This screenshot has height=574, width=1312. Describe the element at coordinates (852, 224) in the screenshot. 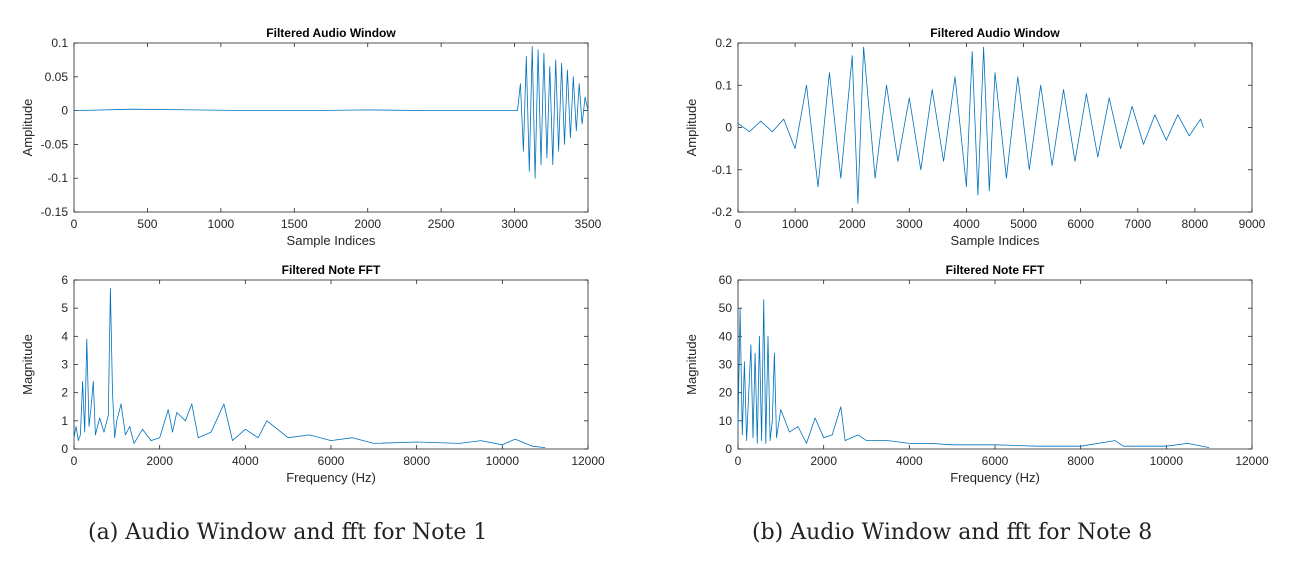

I see `chart-b-top-xtick-label: 2000` at that location.